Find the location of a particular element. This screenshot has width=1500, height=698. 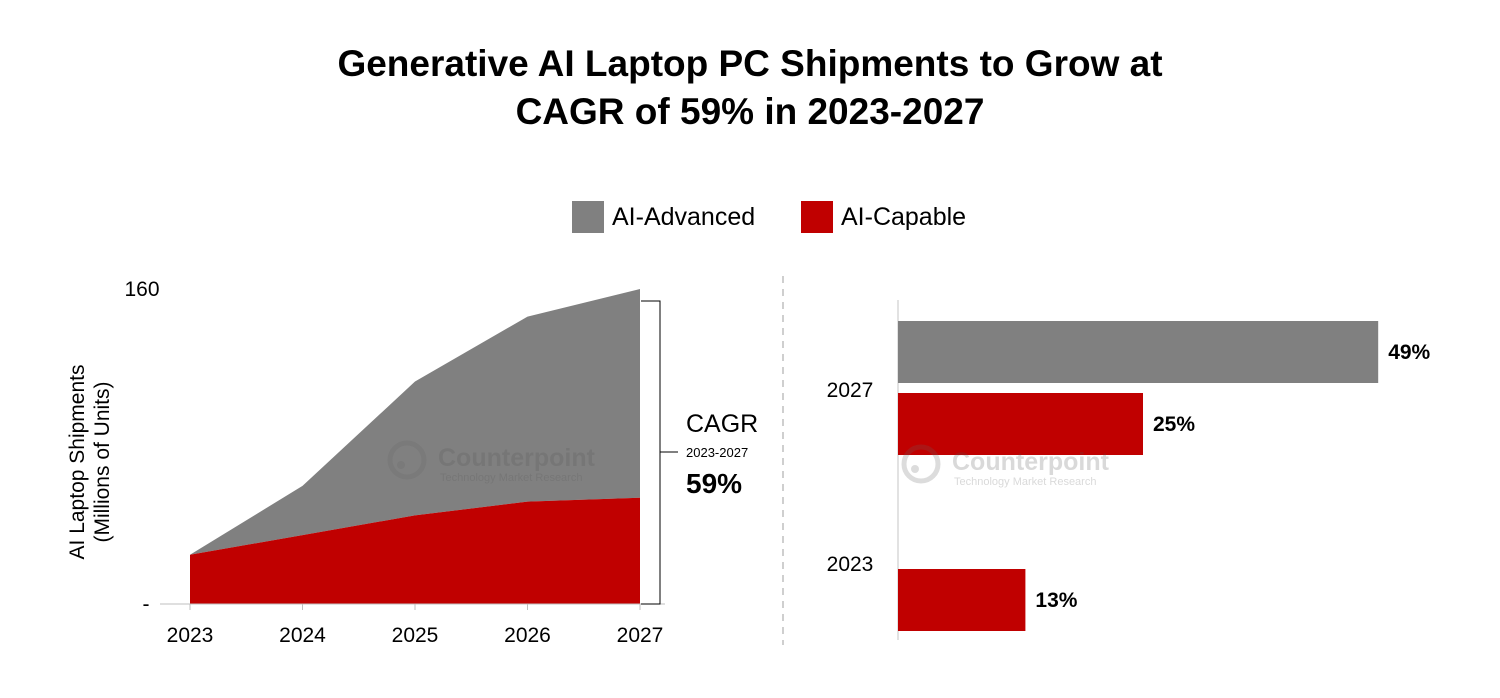

watermark-brand-right: Counterpoint is located at coordinates (1031, 462).